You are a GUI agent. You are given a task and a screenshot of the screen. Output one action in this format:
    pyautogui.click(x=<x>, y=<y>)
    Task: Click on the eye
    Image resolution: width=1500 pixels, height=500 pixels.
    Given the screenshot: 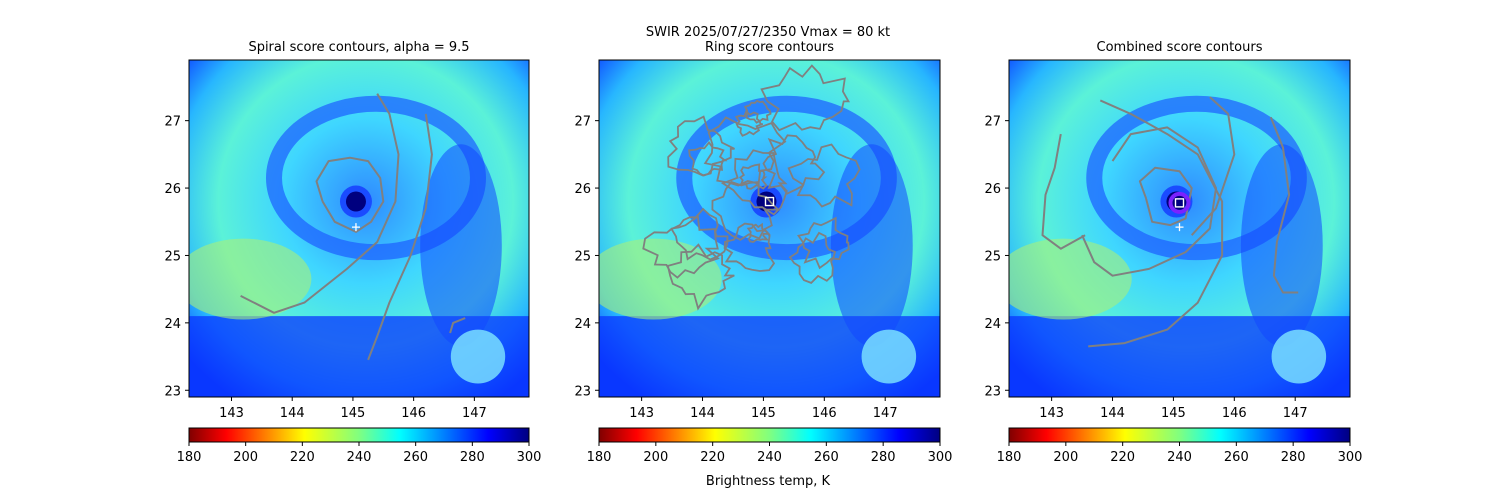 What is the action you would take?
    pyautogui.click(x=355, y=201)
    